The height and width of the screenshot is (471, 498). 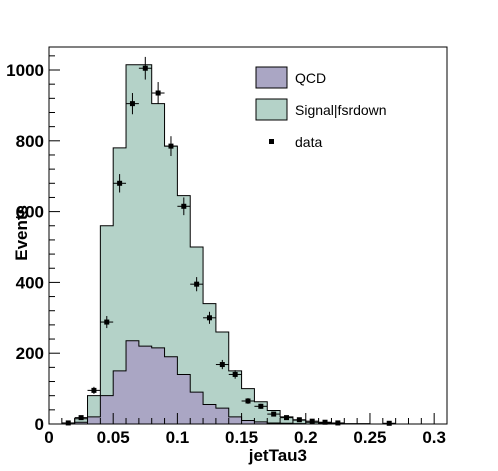 I want to click on legend-marker, so click(x=271, y=141).